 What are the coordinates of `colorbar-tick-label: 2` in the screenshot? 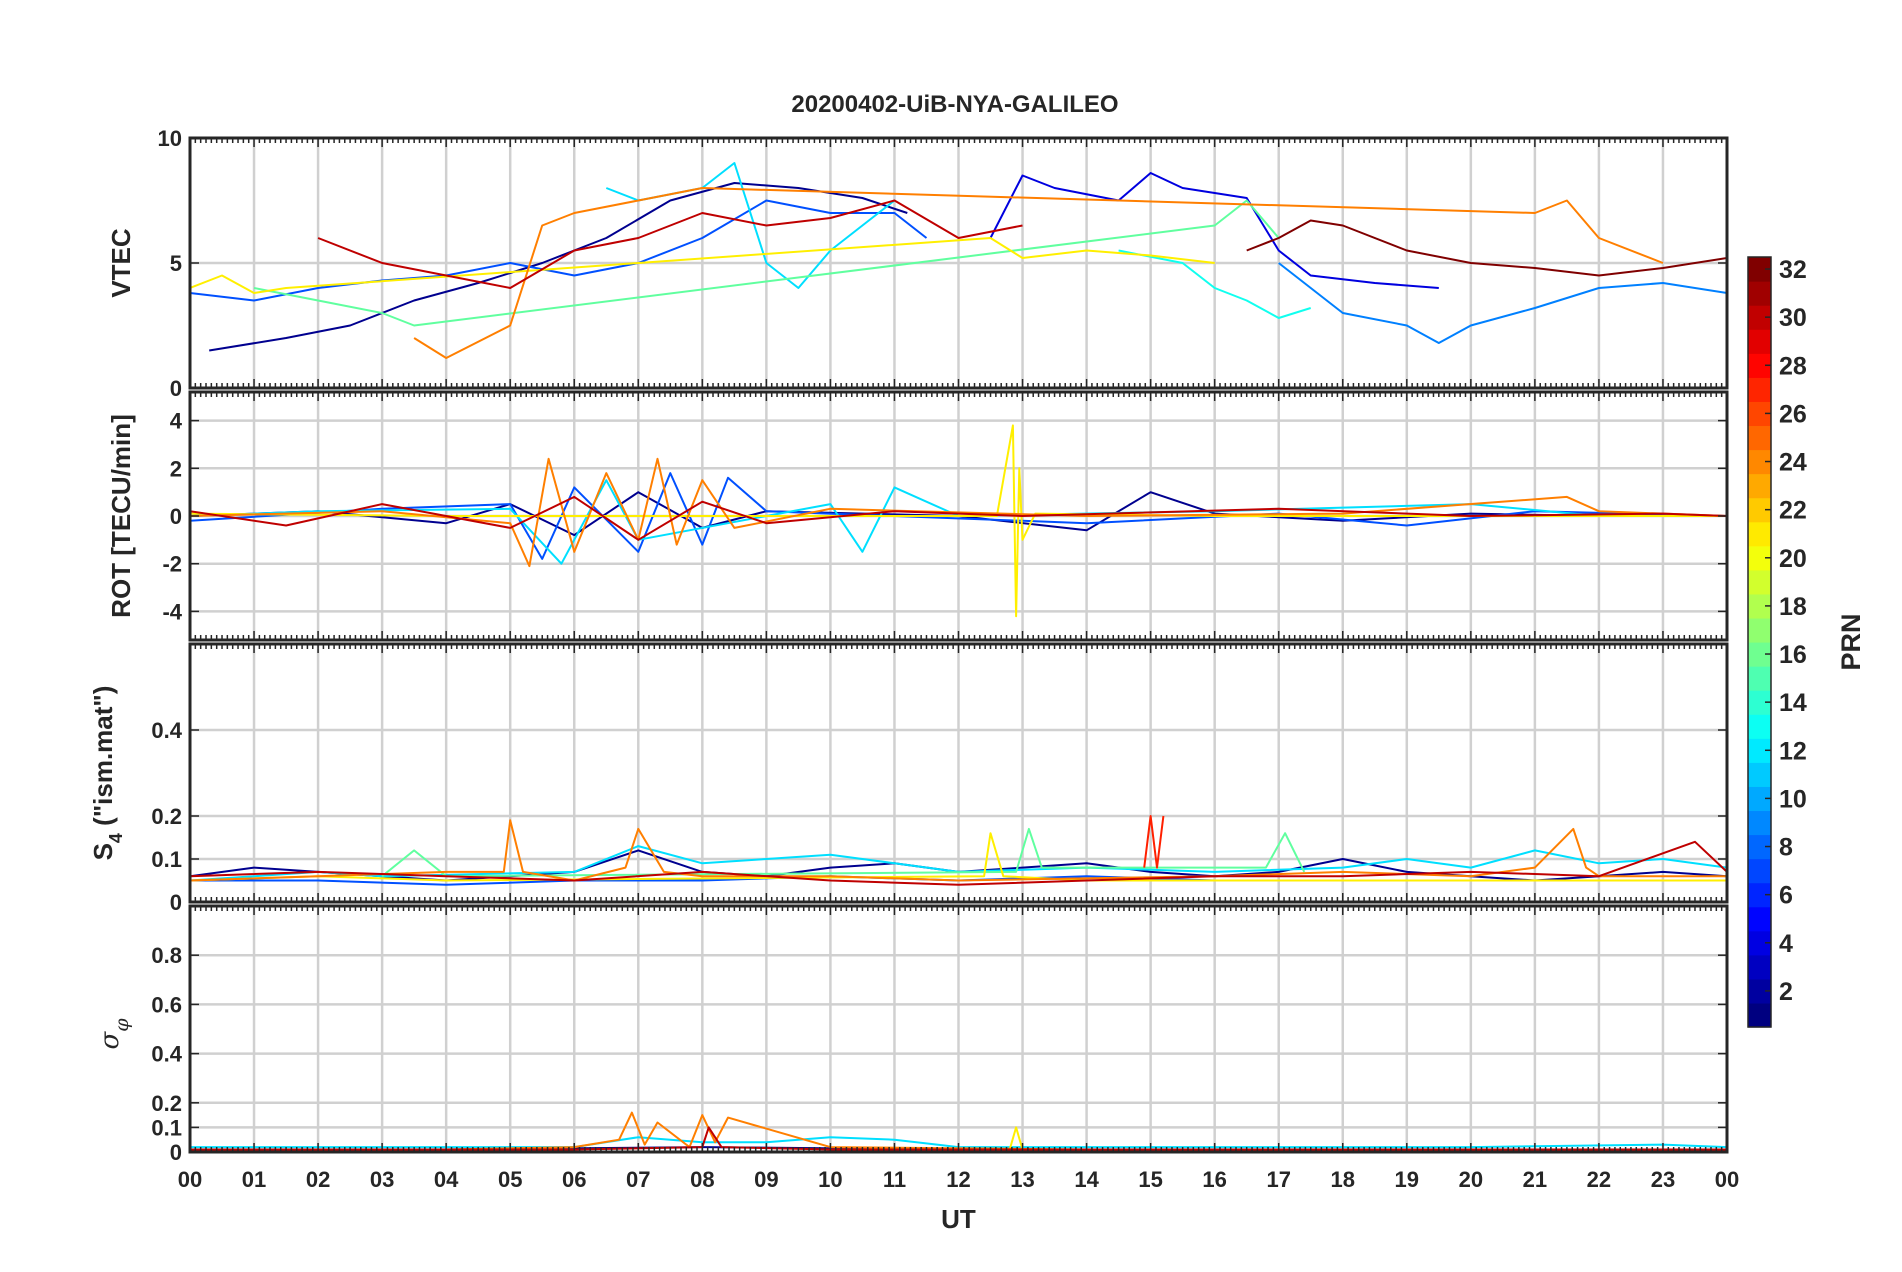 It's located at (1786, 992).